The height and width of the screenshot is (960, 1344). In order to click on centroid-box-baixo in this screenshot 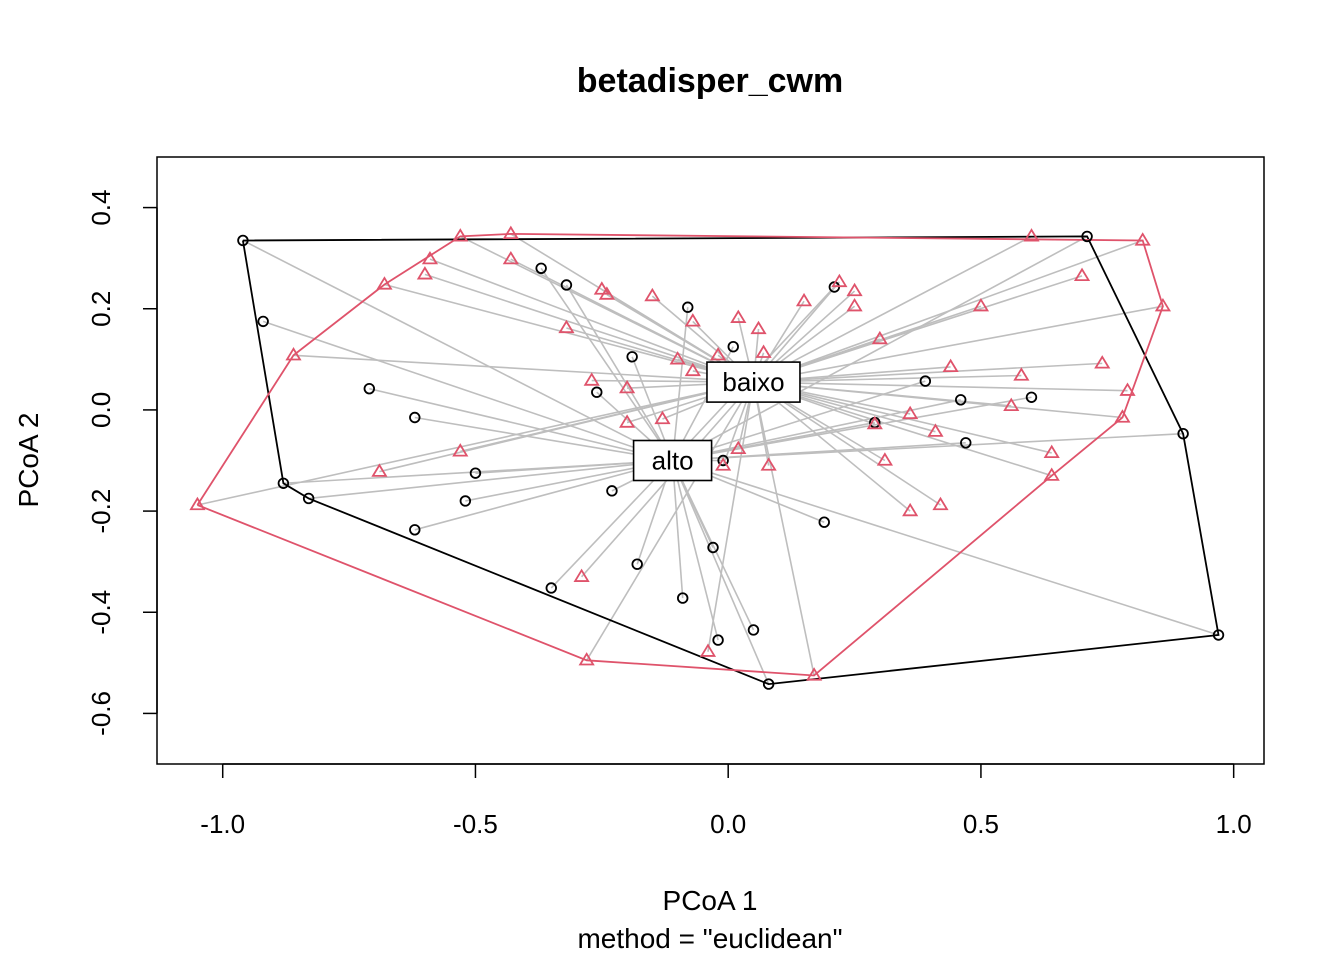, I will do `click(753, 382)`.